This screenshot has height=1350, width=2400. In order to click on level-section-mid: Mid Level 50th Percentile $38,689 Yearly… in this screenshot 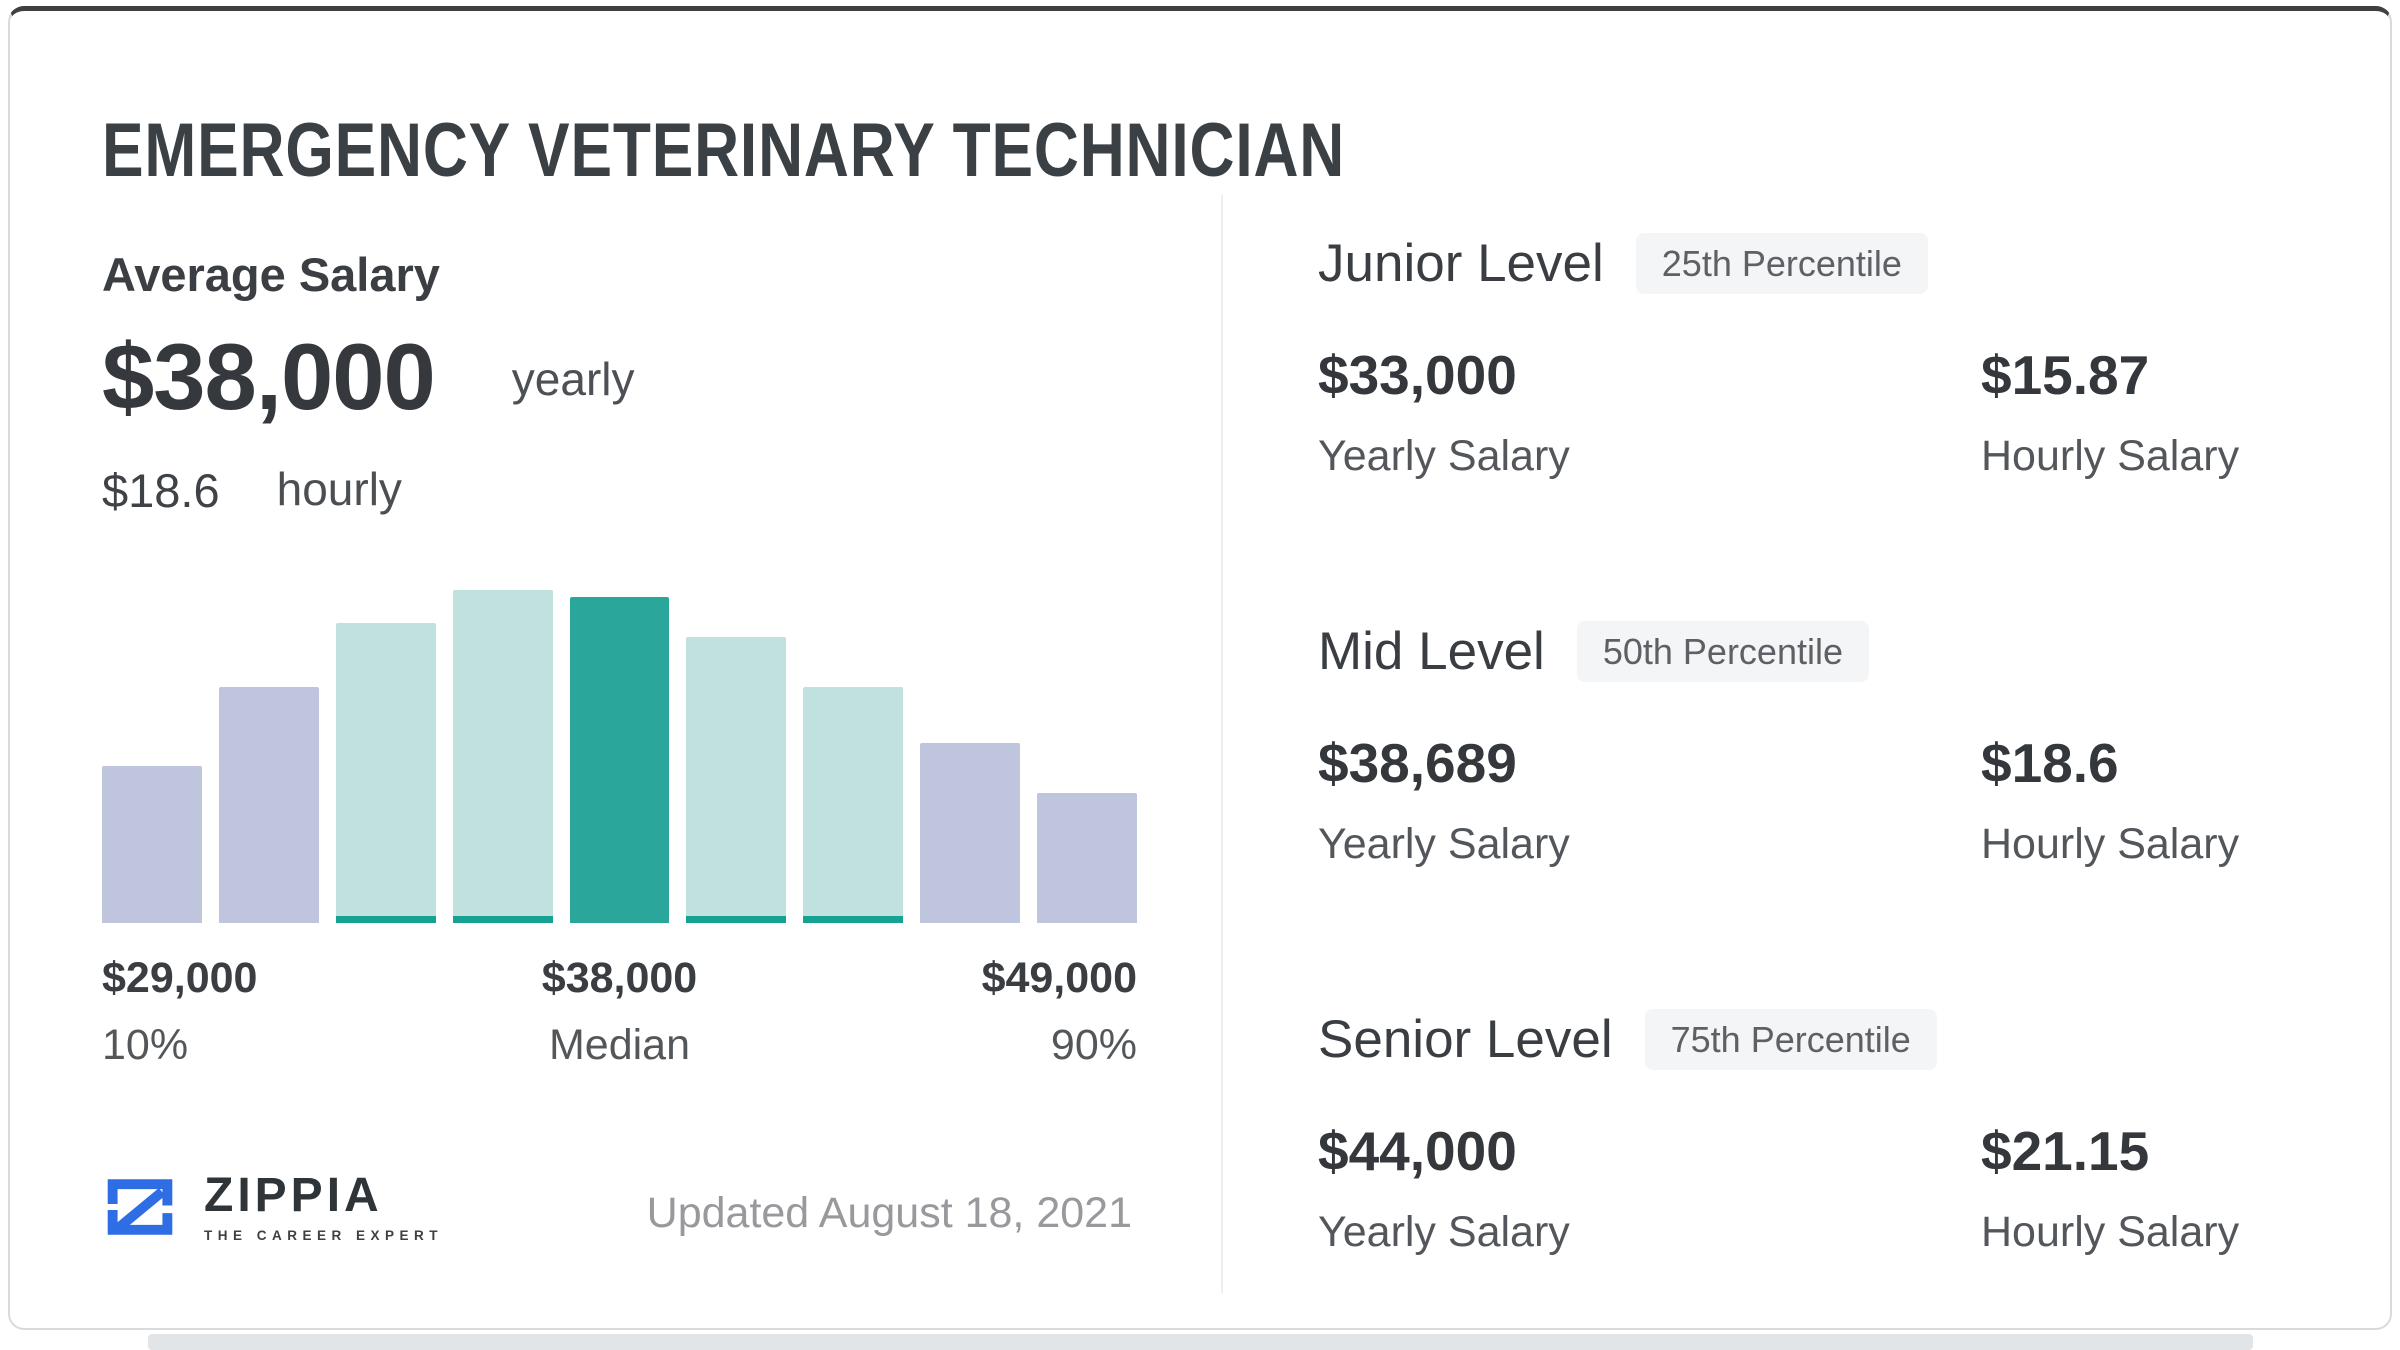, I will do `click(1818, 743)`.